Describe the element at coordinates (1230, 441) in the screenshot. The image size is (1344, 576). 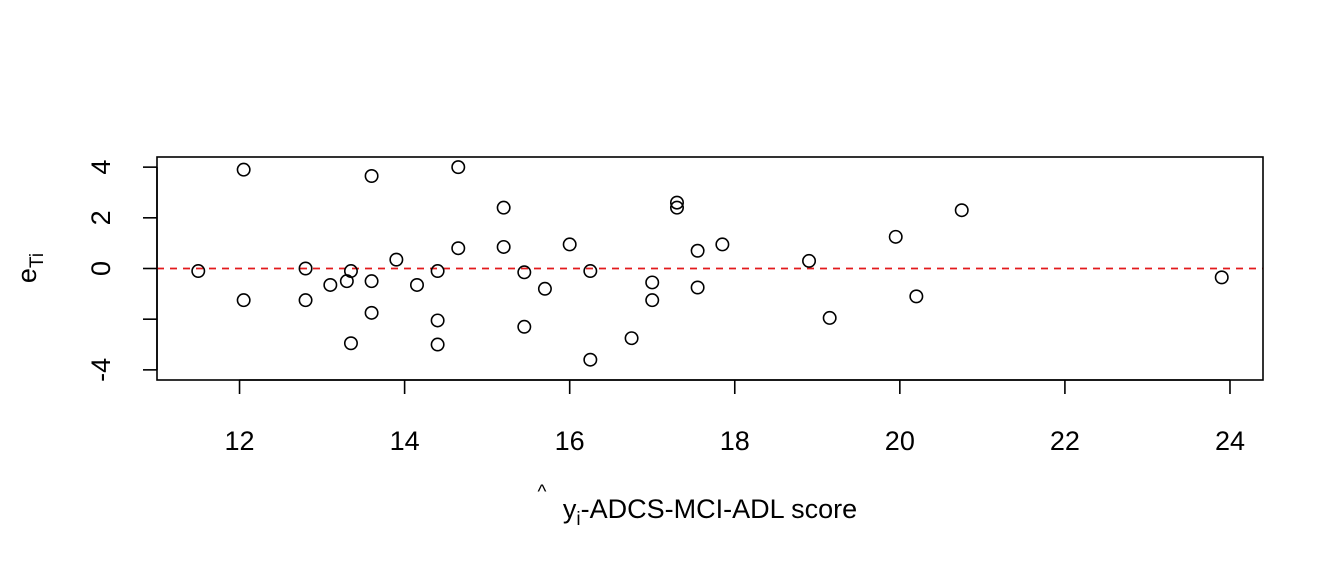
I see `x-tick-label: 24` at that location.